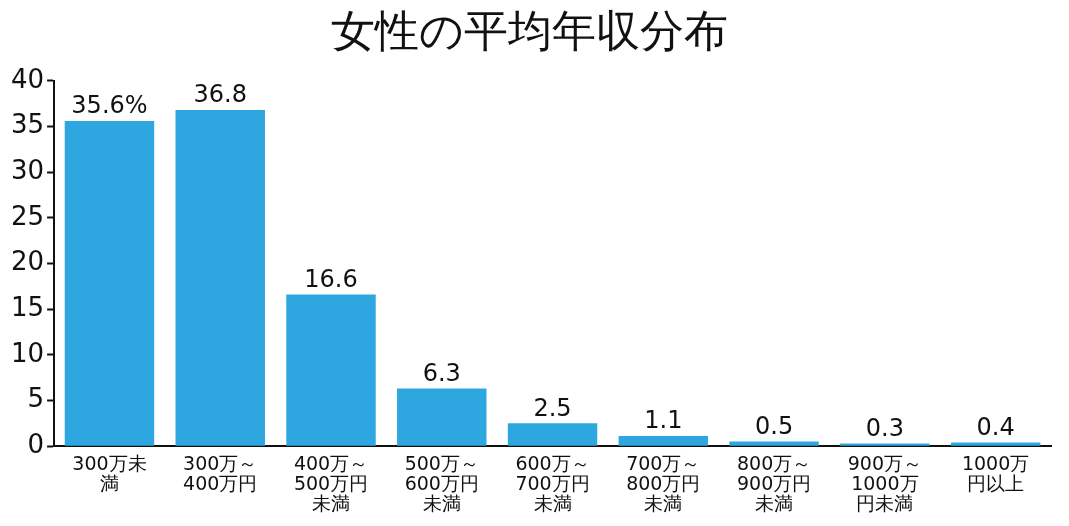 The height and width of the screenshot is (526, 1069). I want to click on y-tick-label: 40, so click(27, 78).